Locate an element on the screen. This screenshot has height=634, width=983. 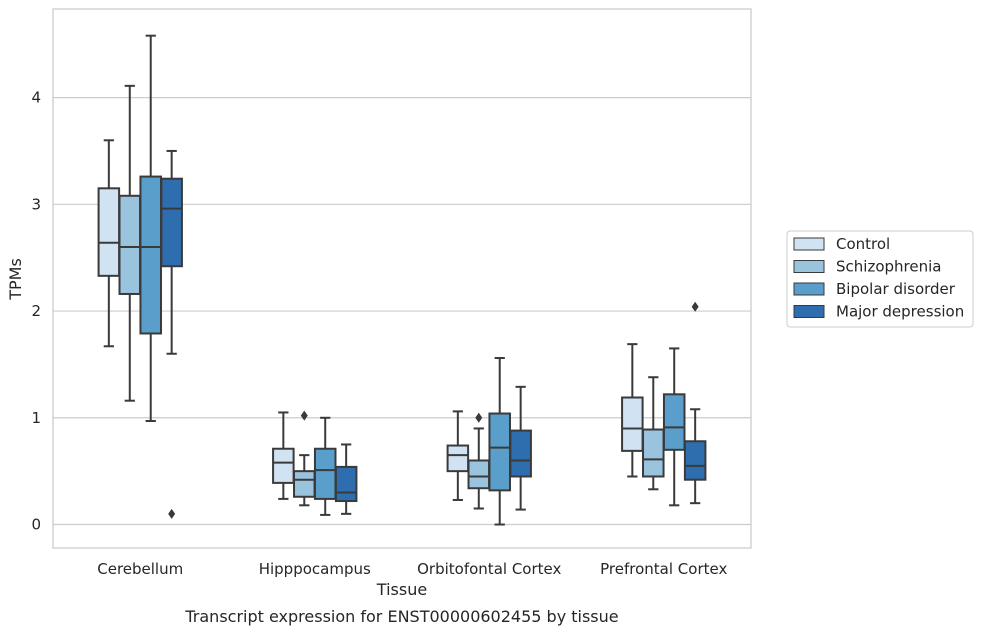
x-tick-label: Cerebellum is located at coordinates (140, 569).